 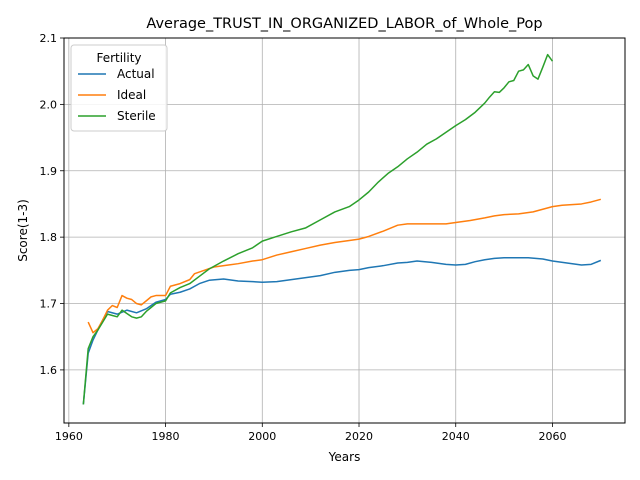 I want to click on y-tick-label: 1.7, so click(x=49, y=304).